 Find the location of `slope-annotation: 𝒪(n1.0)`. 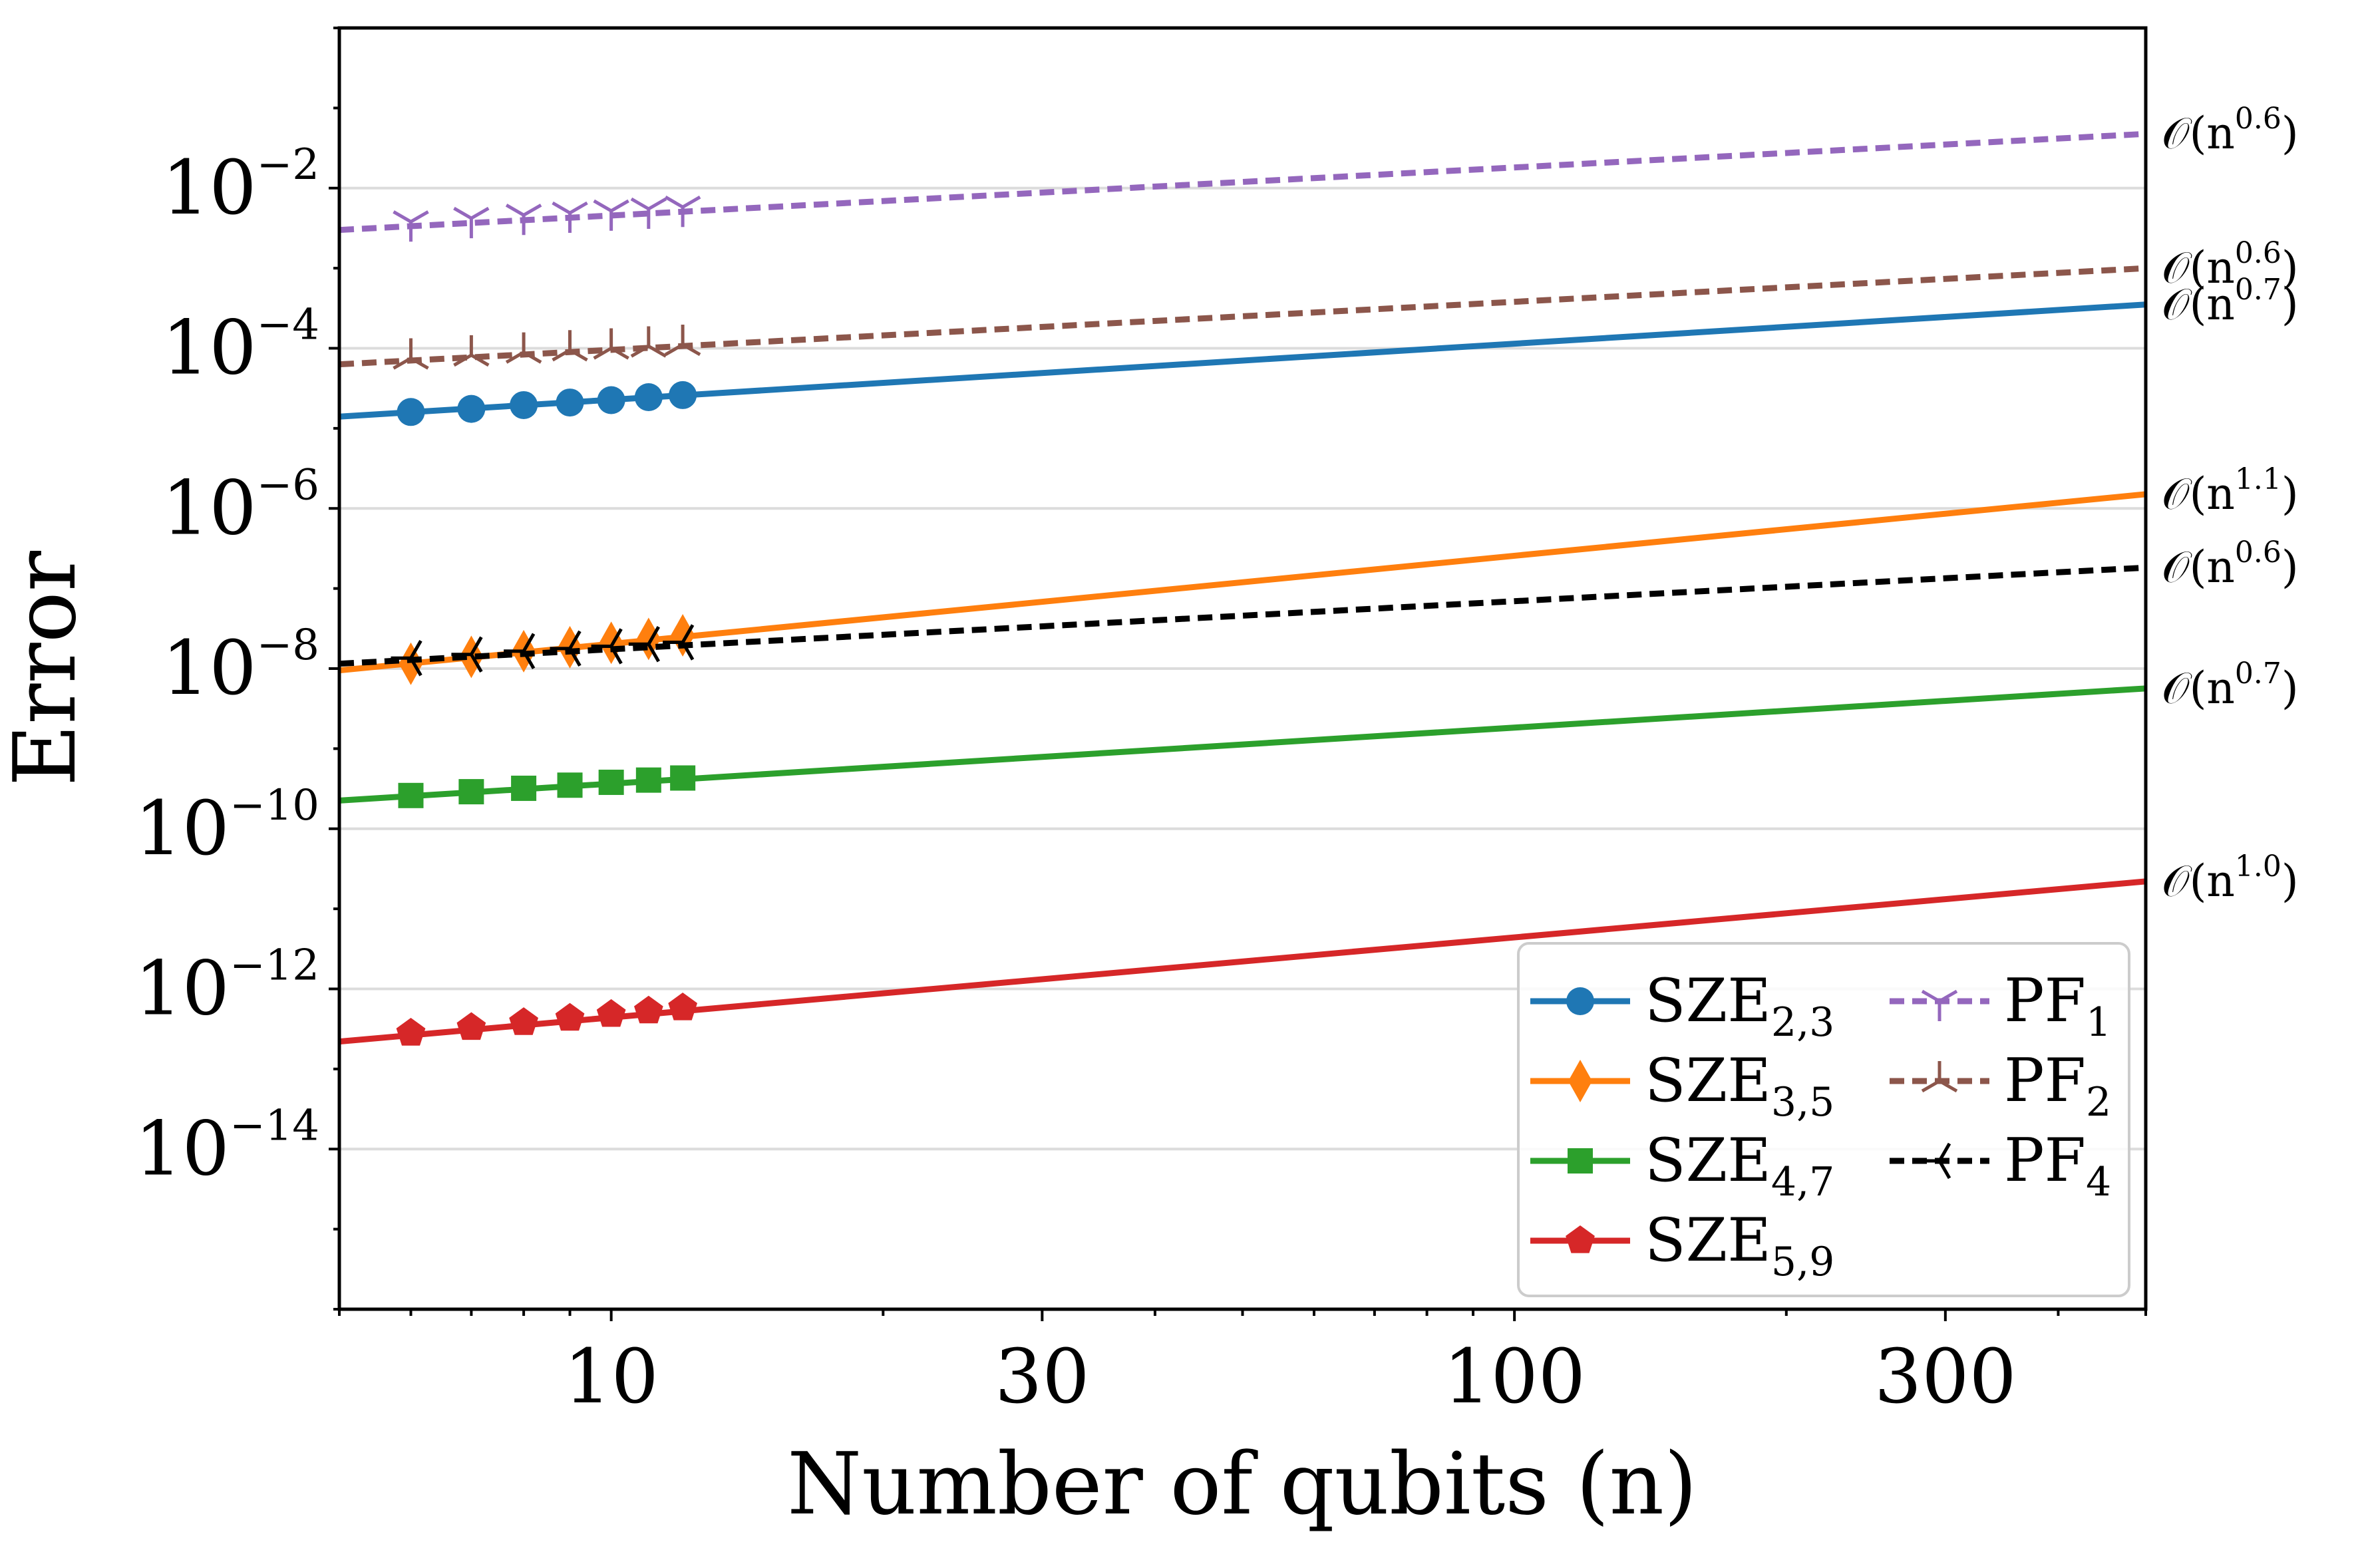

slope-annotation: 𝒪(n1.0) is located at coordinates (2231, 878).